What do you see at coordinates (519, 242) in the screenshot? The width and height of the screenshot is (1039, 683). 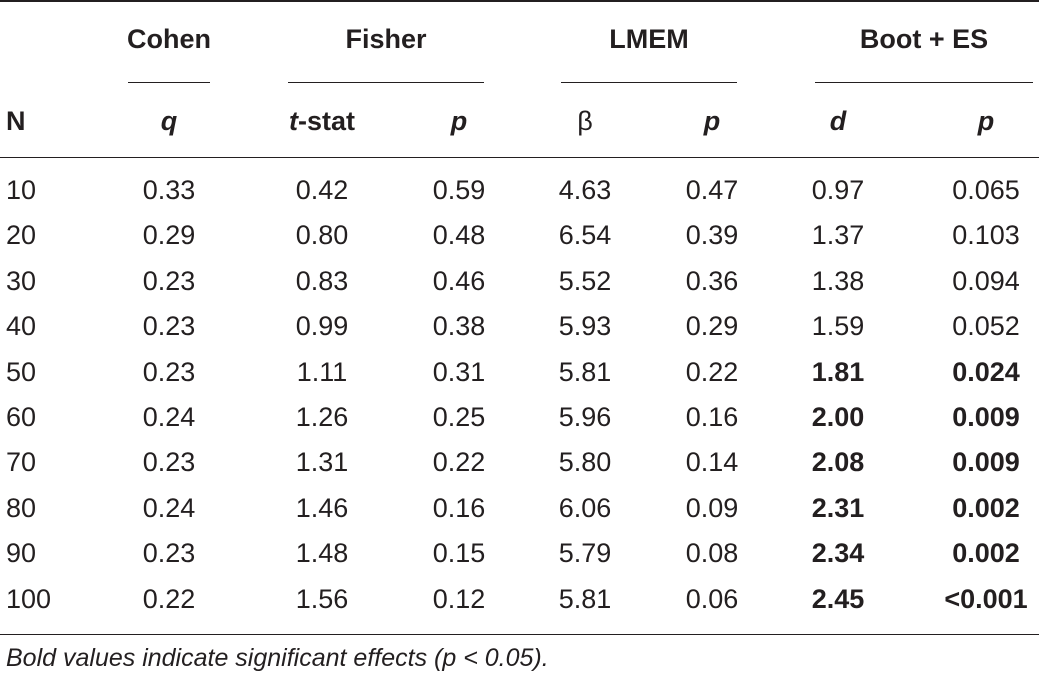 I see `table-row: 20 0.29 0.80 0.48 6.54 0.39 1.37 0.103` at bounding box center [519, 242].